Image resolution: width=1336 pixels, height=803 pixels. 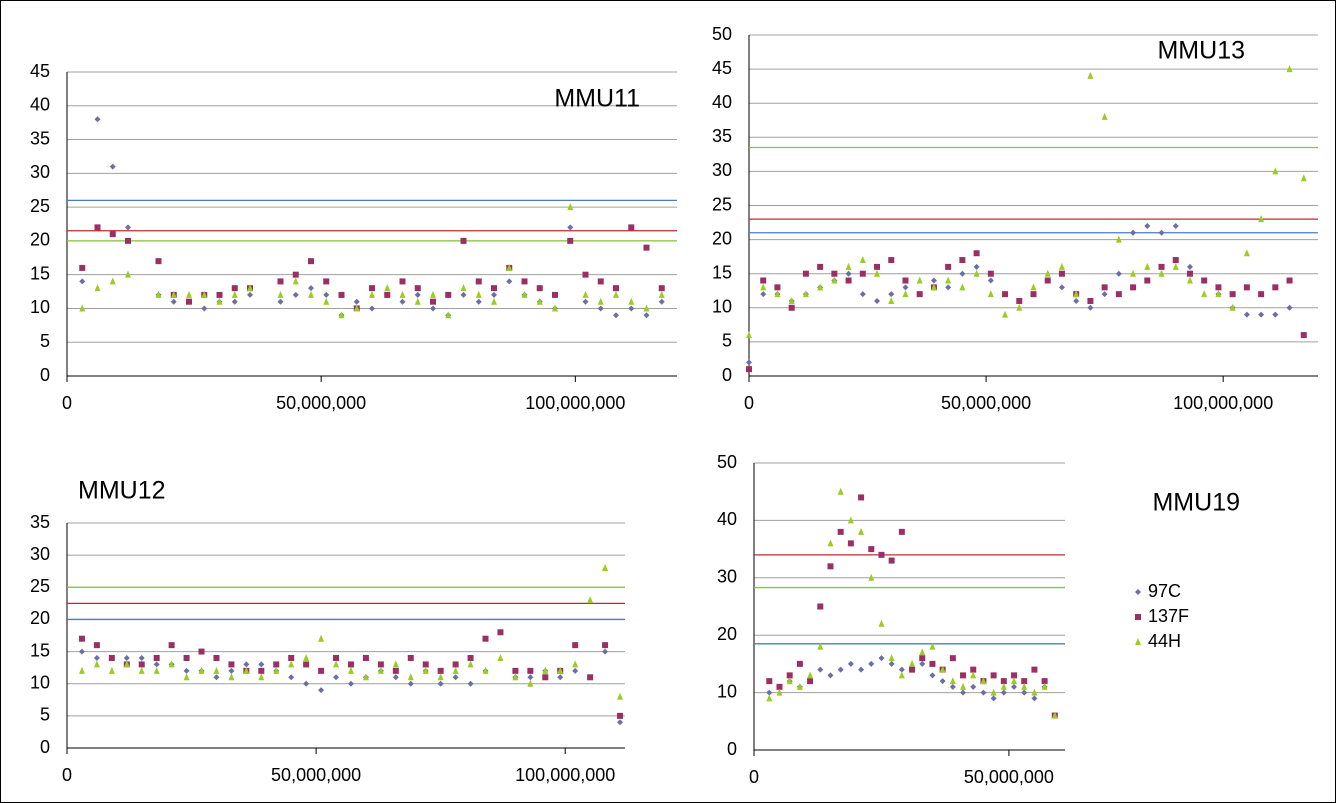 What do you see at coordinates (1009, 777) in the screenshot?
I see `x-tick-label: 50,000,000` at bounding box center [1009, 777].